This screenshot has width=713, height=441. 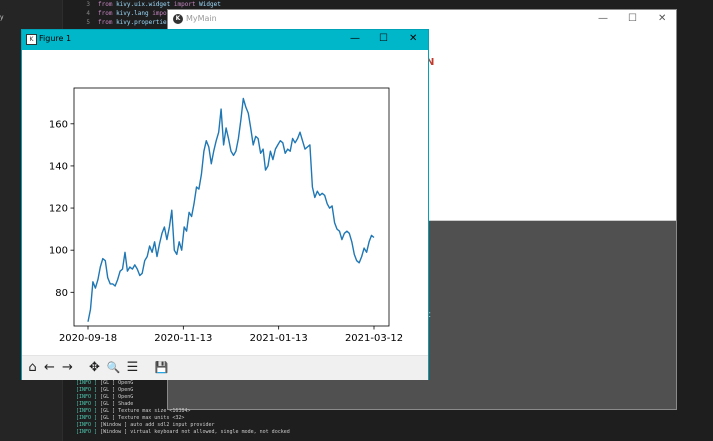 What do you see at coordinates (161, 367) in the screenshot?
I see `save-icon: 💾` at bounding box center [161, 367].